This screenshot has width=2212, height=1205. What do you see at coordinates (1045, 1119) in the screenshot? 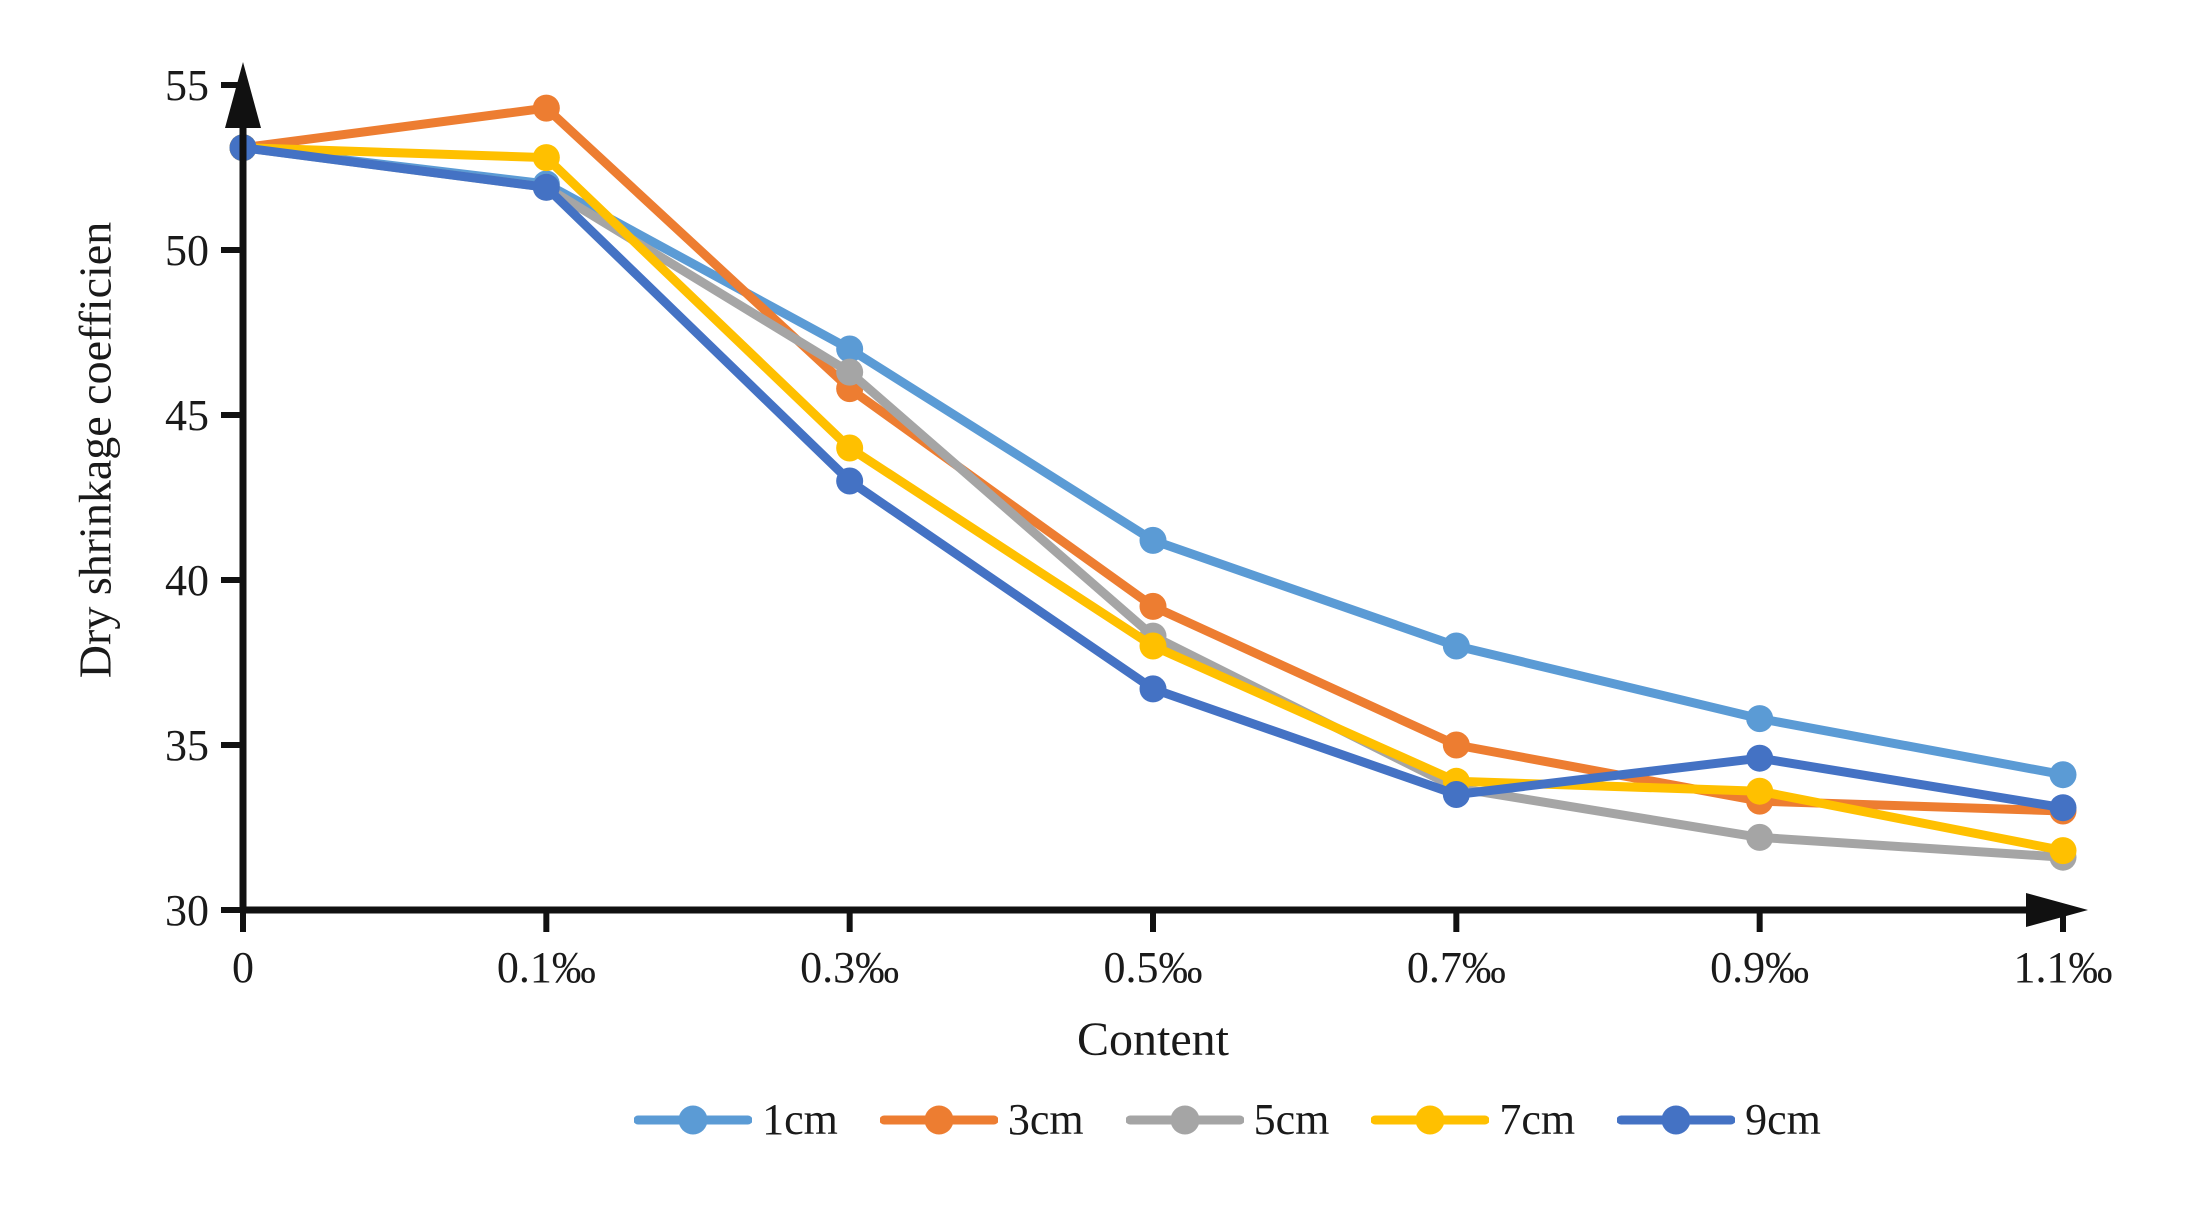
I see `legend-label: 3cm` at bounding box center [1045, 1119].